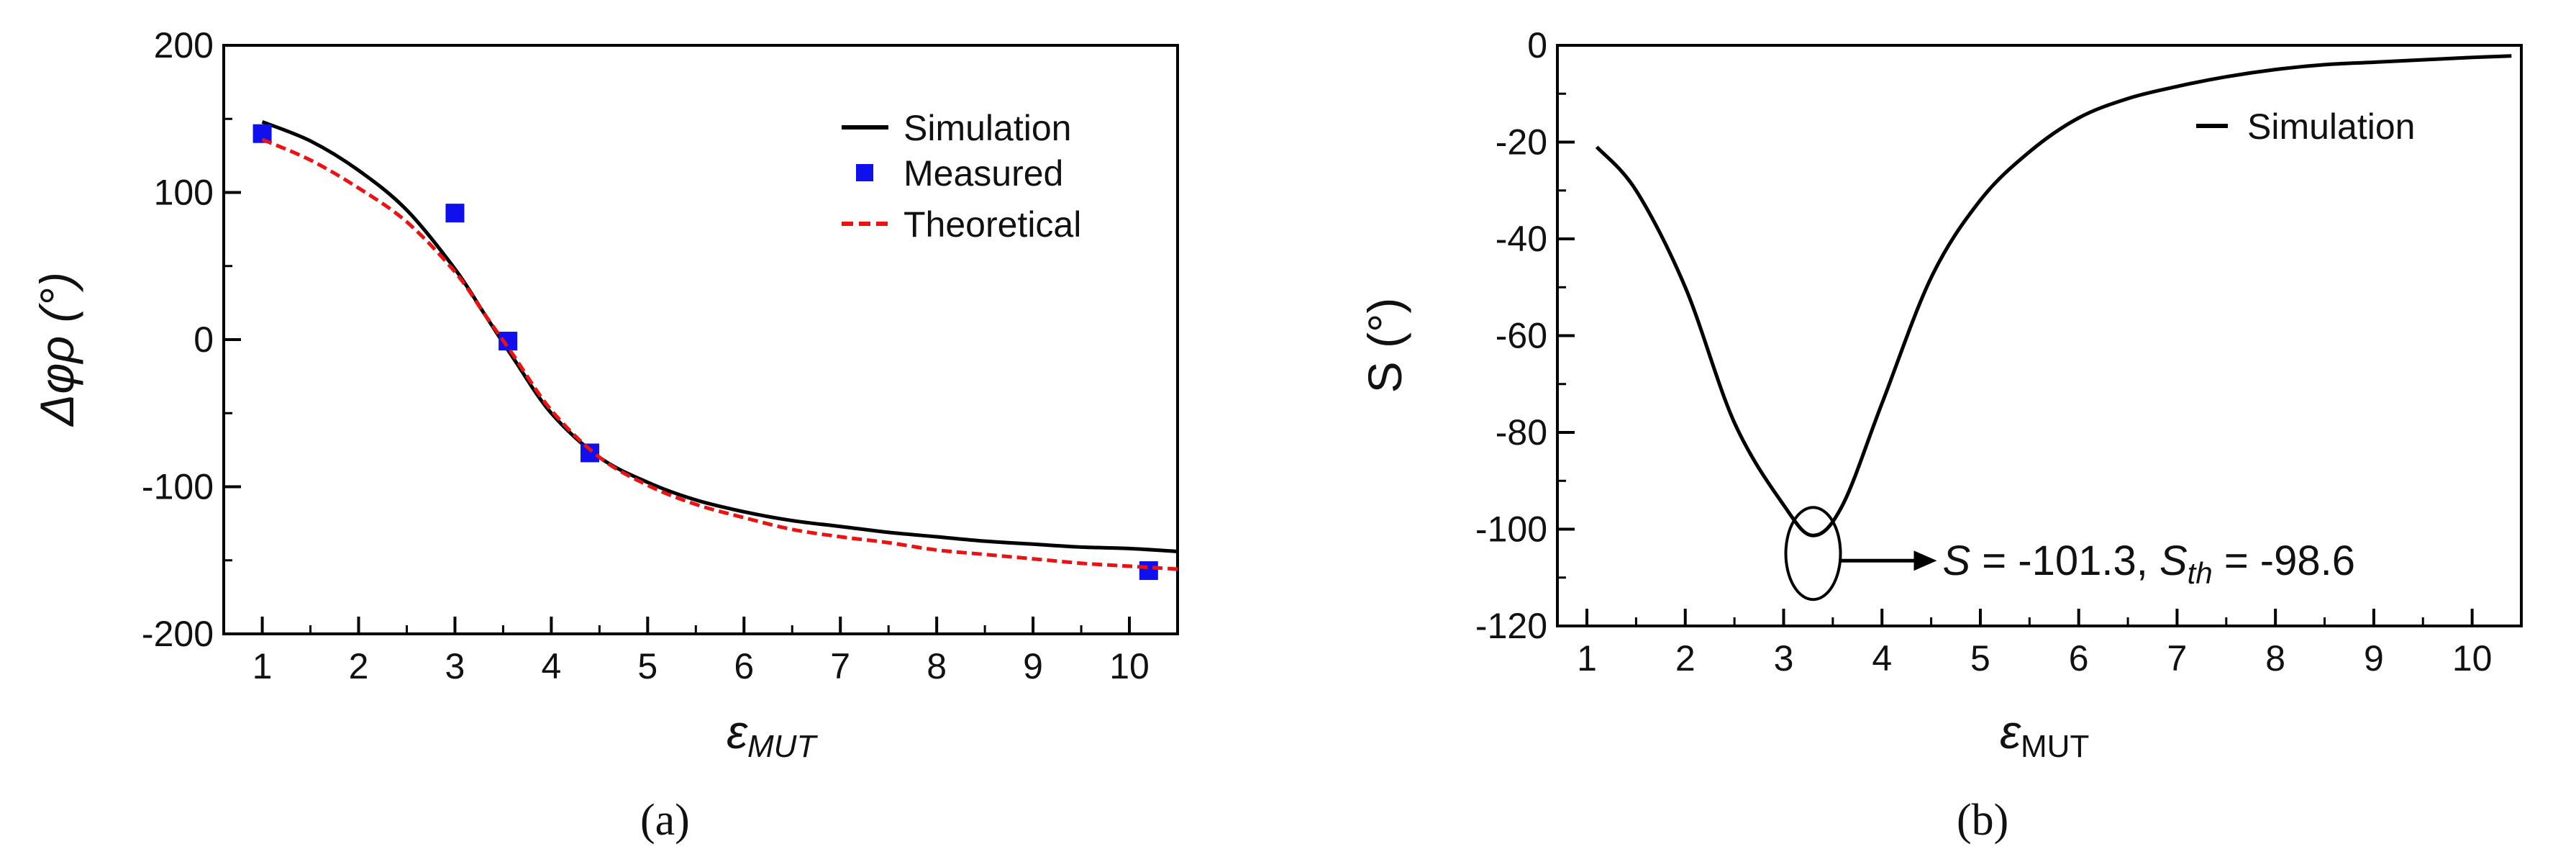 The width and height of the screenshot is (2576, 867). Describe the element at coordinates (983, 173) in the screenshot. I see `legend-measured-label: Measured` at that location.